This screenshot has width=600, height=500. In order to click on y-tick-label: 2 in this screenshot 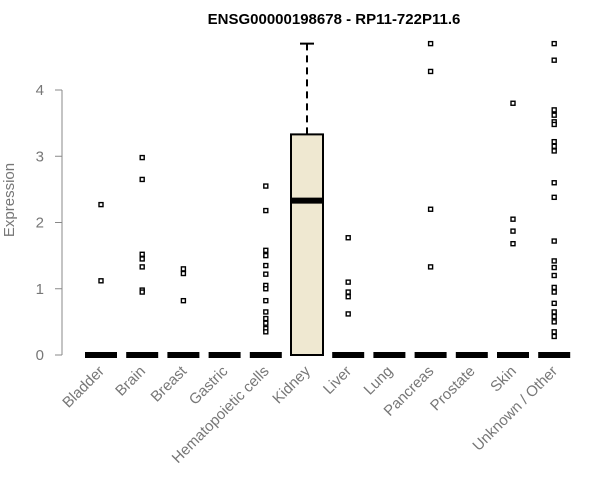, I will do `click(40, 223)`.